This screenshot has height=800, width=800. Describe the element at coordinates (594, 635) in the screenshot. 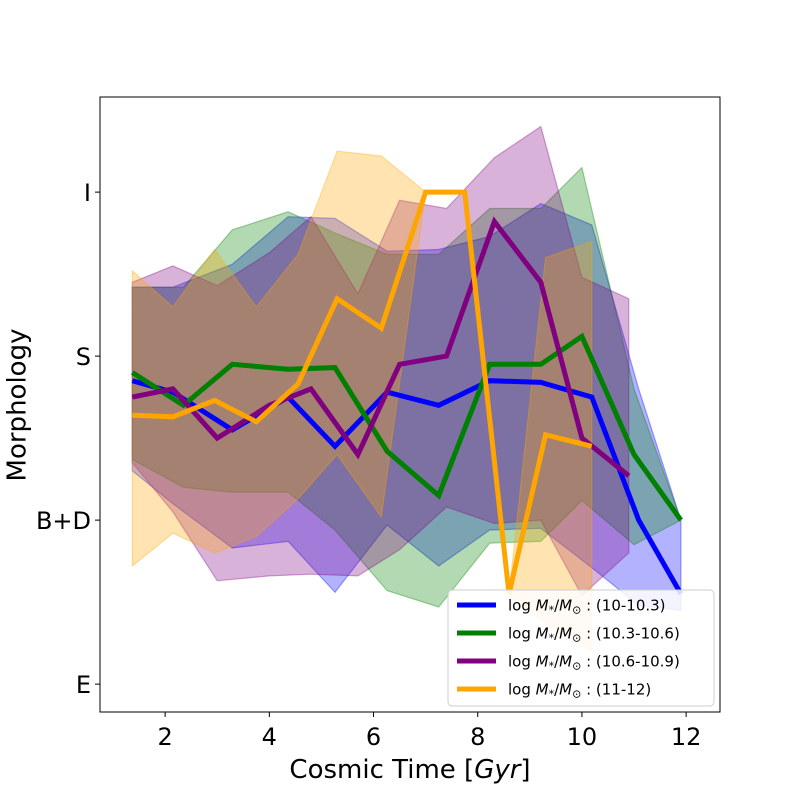

I see `legend-label-2: log M*/M⊙ : (10.3-10.6)` at that location.